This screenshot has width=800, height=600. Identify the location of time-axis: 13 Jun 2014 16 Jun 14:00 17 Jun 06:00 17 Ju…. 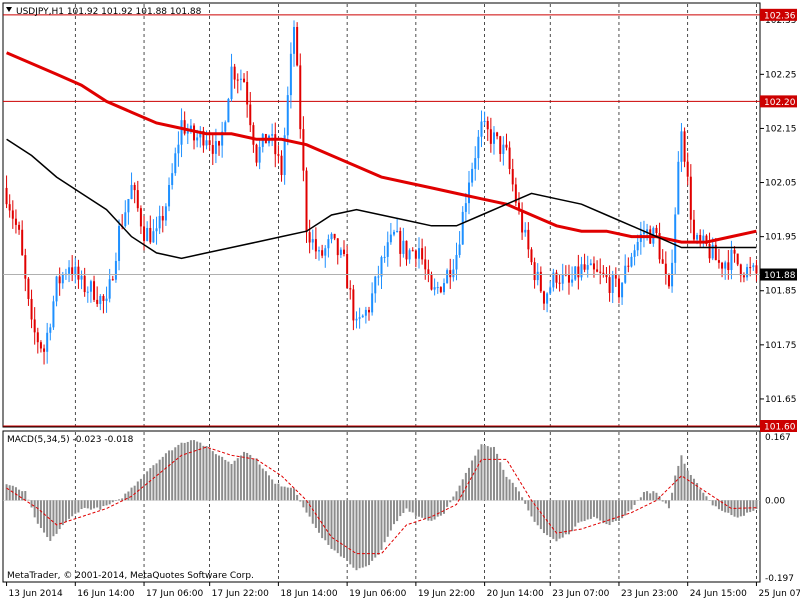
(403, 590).